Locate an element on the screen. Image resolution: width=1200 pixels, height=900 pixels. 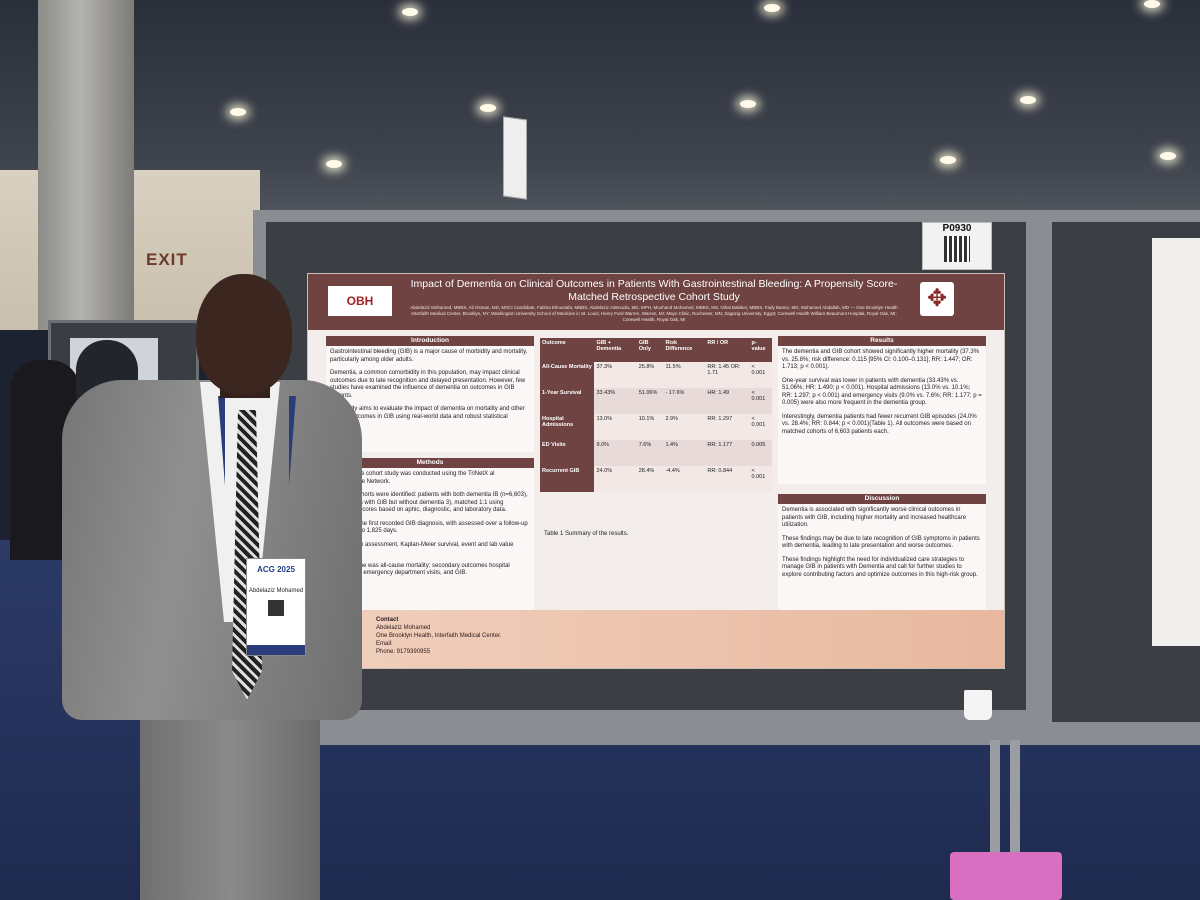
table-cell: 13.0% is located at coordinates (615, 427).